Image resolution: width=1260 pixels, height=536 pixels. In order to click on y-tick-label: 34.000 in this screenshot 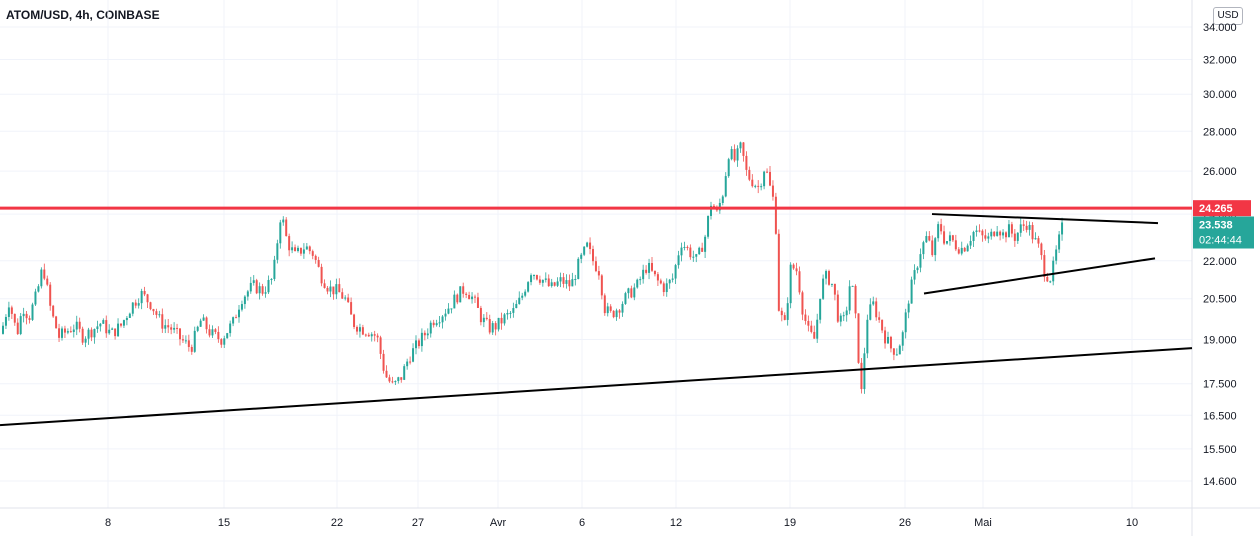, I will do `click(1220, 28)`.